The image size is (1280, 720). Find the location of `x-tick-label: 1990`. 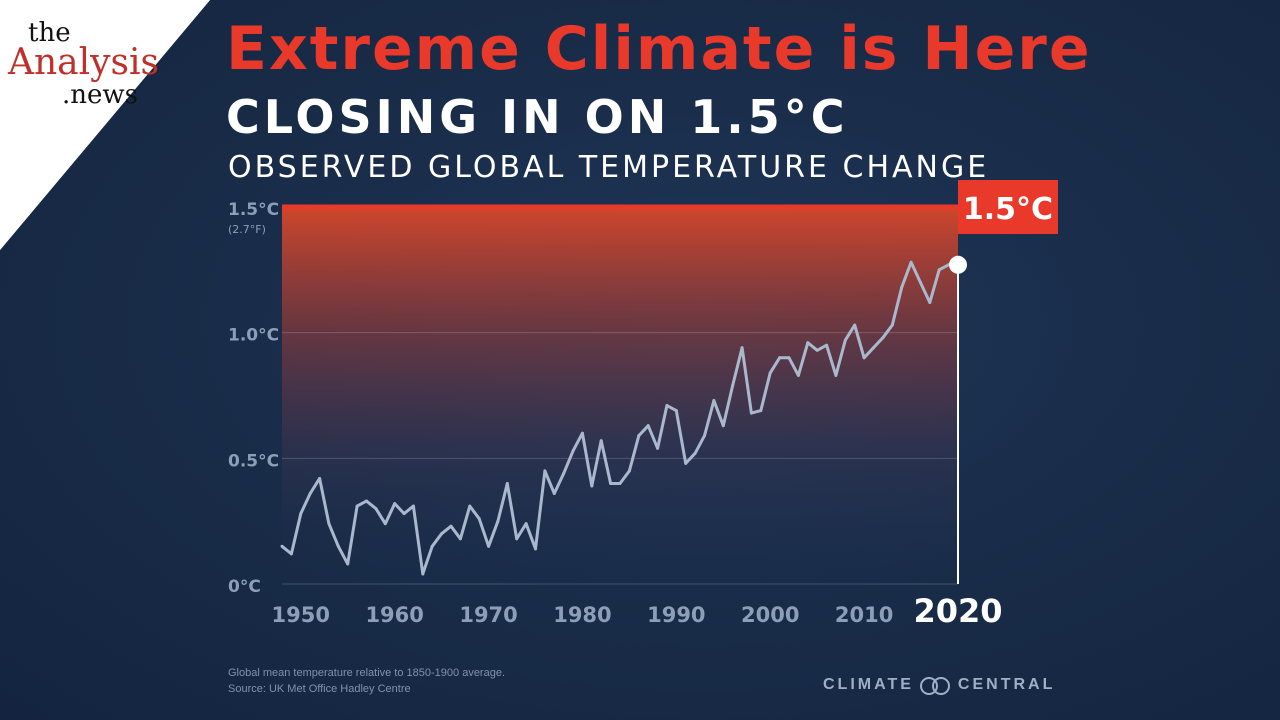

x-tick-label: 1990 is located at coordinates (676, 615).